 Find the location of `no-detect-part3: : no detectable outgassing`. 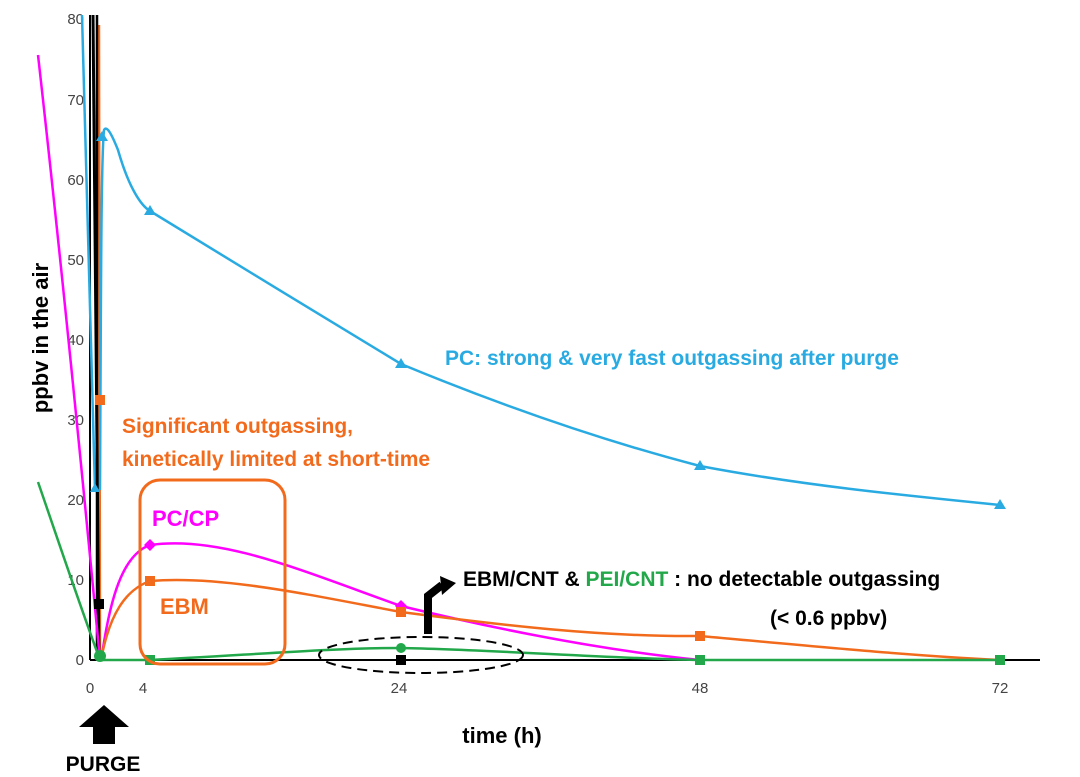

no-detect-part3: : no detectable outgassing is located at coordinates (804, 579).